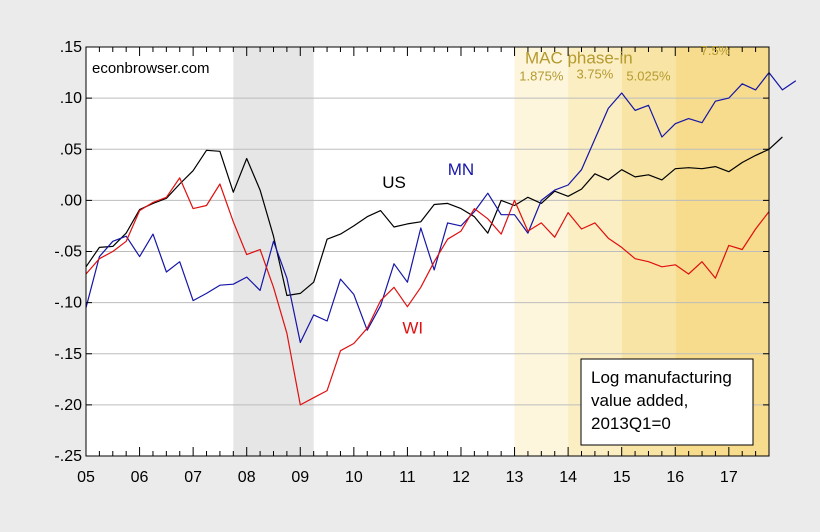  I want to click on x-tick-label-6: 11, so click(407, 477).